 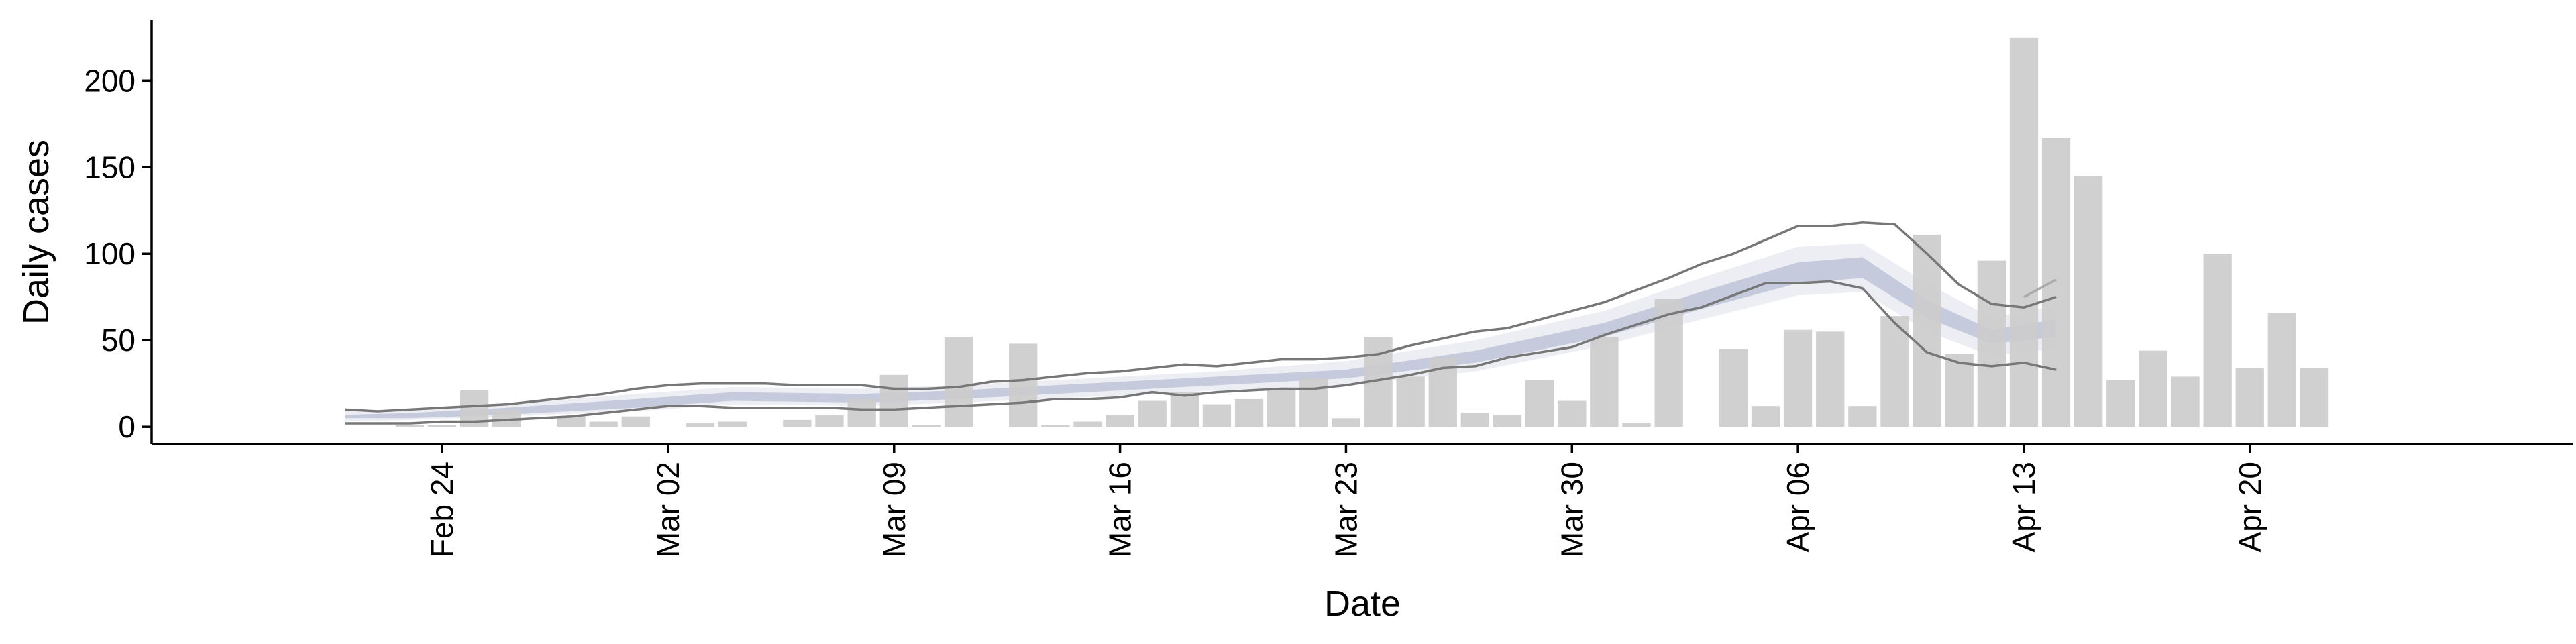 I want to click on x-tick-label: Apr 13, so click(x=2023, y=507).